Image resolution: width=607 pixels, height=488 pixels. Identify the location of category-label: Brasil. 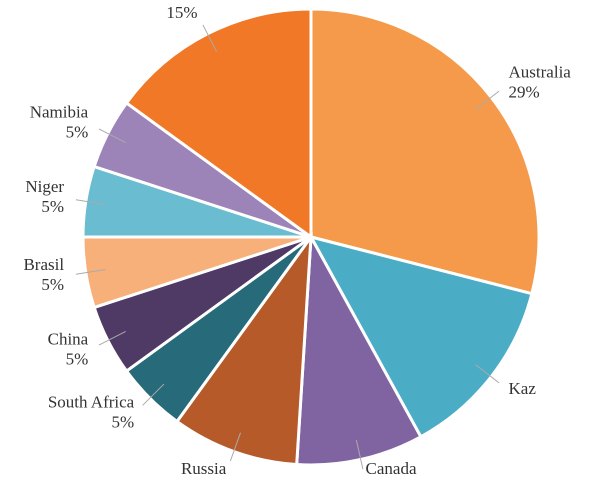
(43, 264).